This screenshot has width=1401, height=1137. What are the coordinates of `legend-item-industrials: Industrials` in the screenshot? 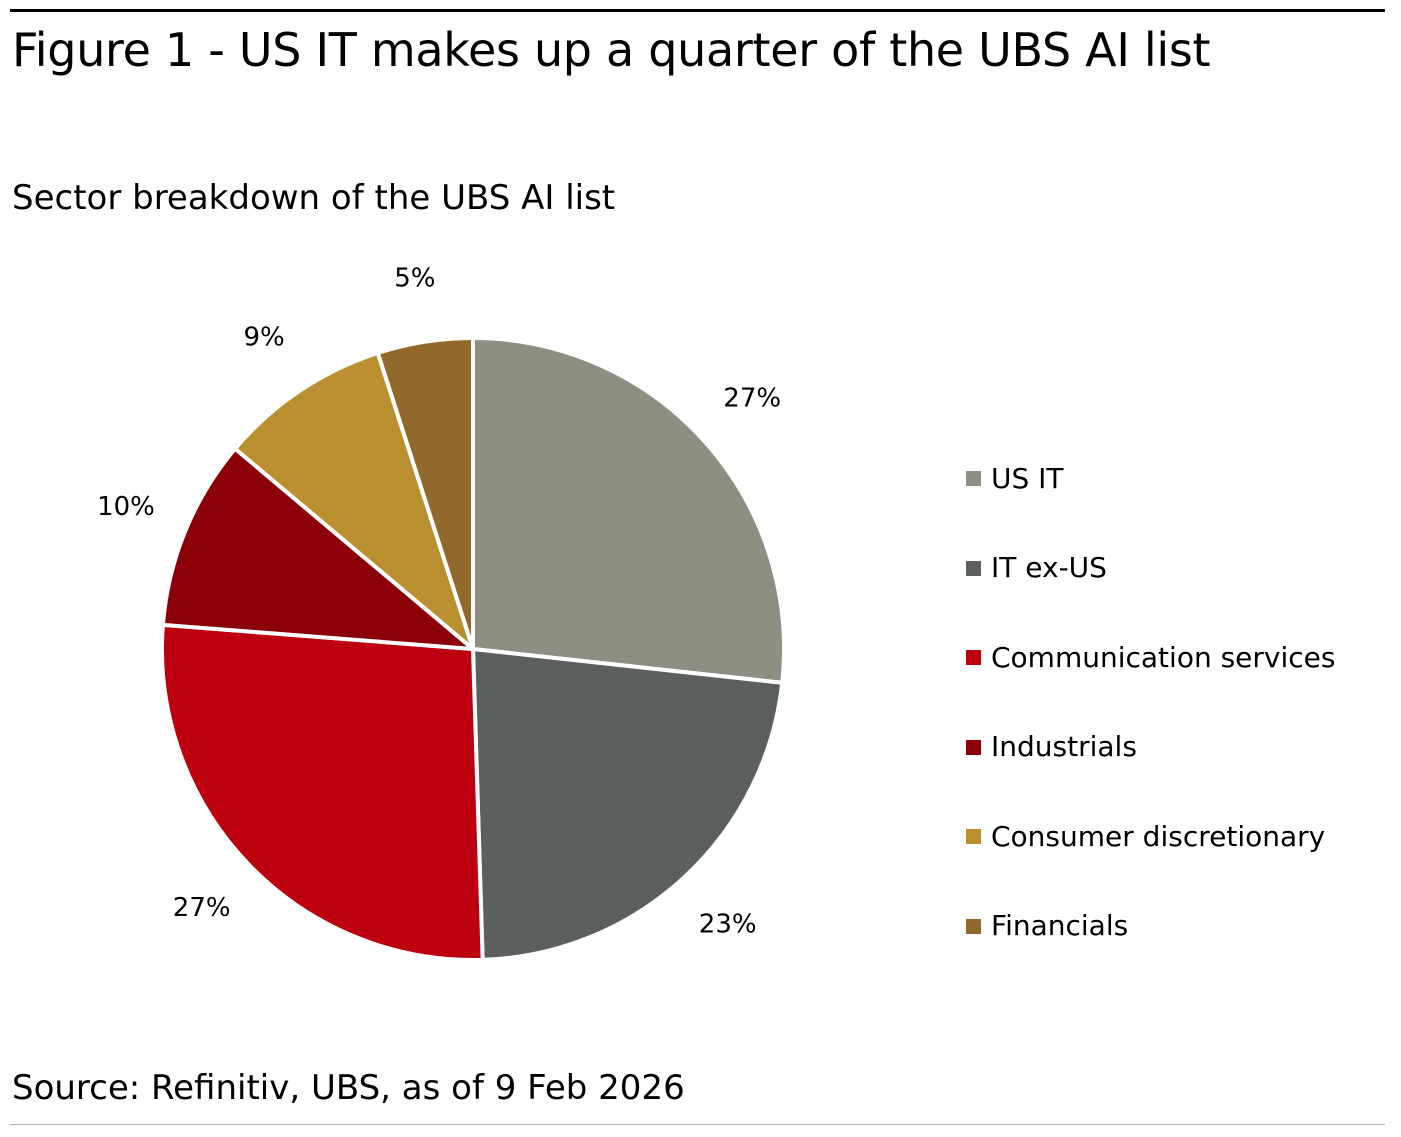 It's located at (1150, 748).